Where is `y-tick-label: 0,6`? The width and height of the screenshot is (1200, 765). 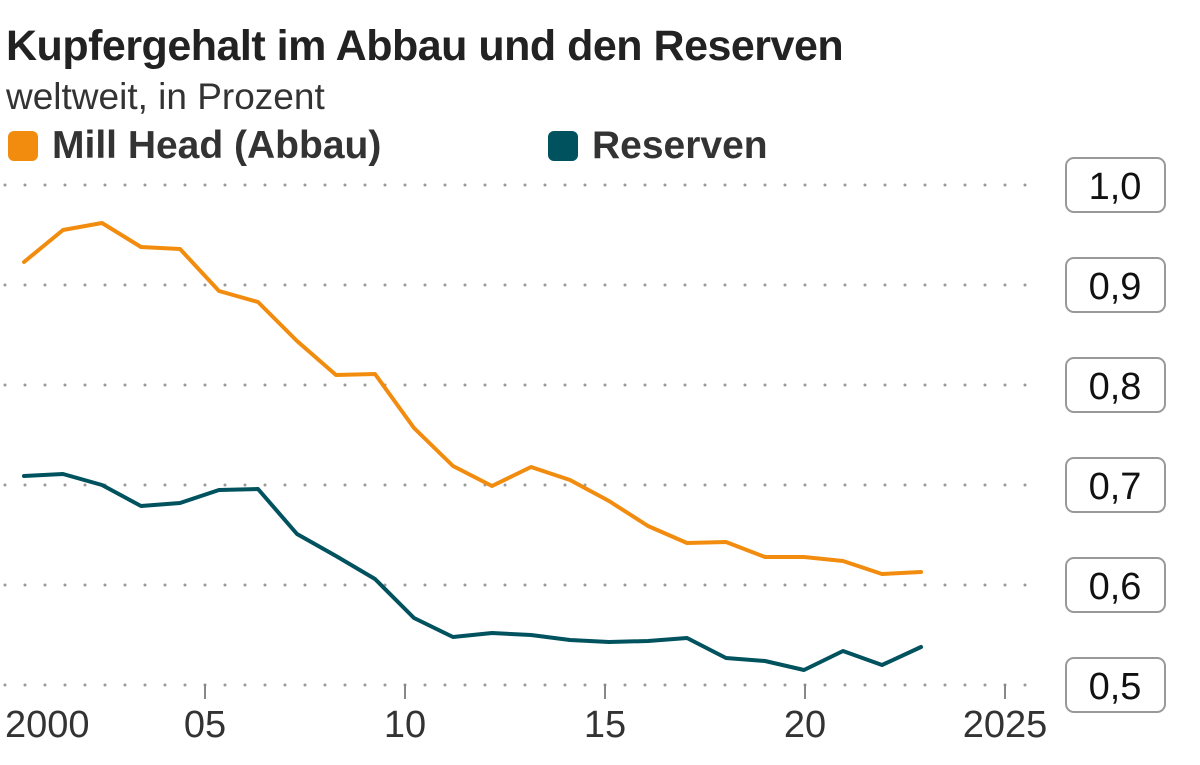 y-tick-label: 0,6 is located at coordinates (1115, 587).